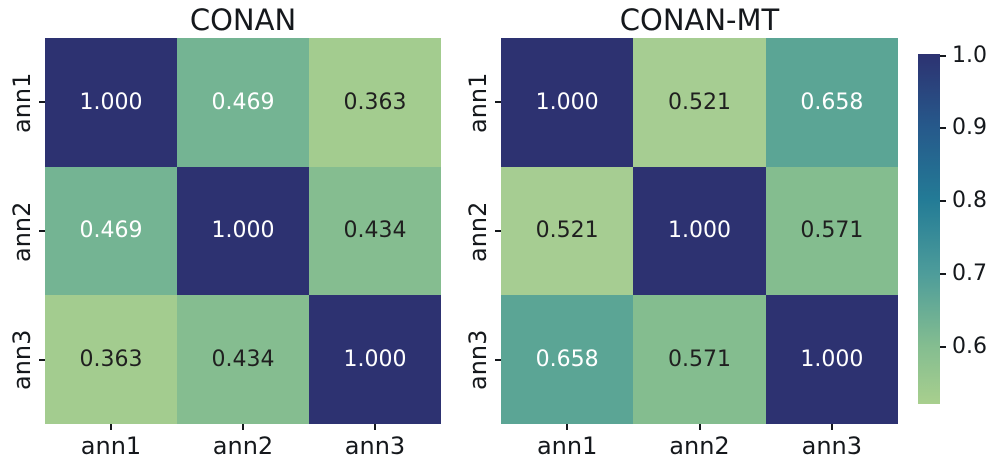  What do you see at coordinates (969, 200) in the screenshot?
I see `colorbar-tick-label: 0.8` at bounding box center [969, 200].